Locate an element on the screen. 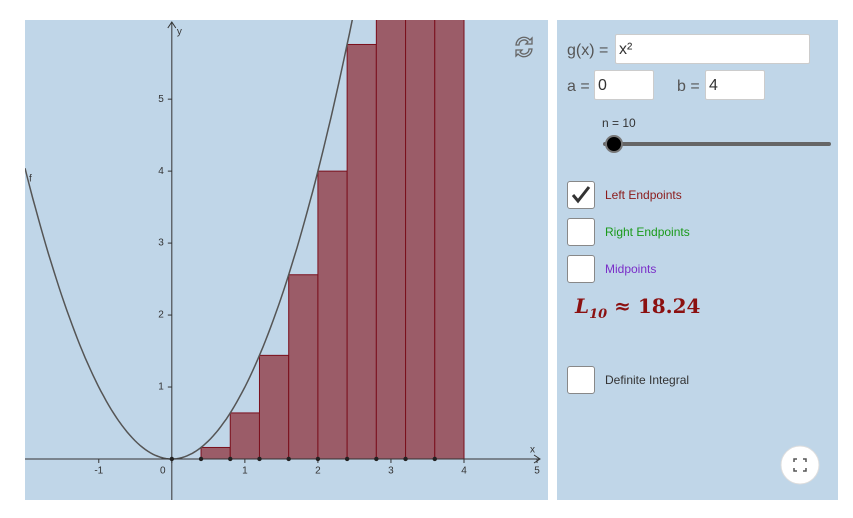  x-tick-label: 4 is located at coordinates (464, 471).